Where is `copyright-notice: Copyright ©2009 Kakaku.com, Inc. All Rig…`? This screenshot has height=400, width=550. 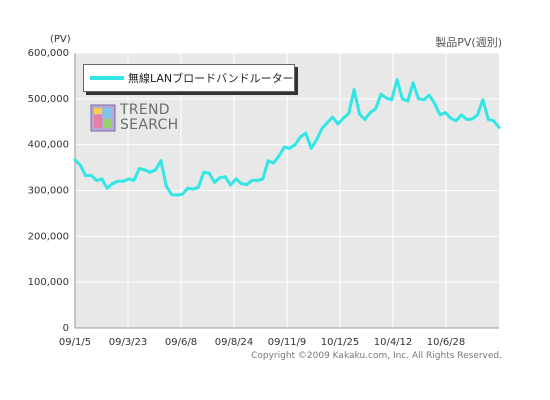
copyright-notice: Copyright ©2009 Kakaku.com, Inc. All Rig… is located at coordinates (376, 356).